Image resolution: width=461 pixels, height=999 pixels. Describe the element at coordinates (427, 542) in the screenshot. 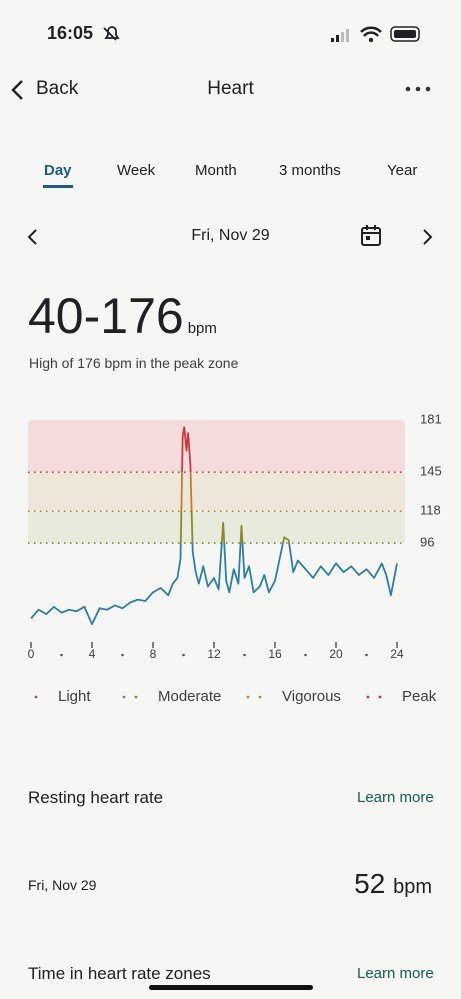

I see `y-tick-label: 96` at that location.